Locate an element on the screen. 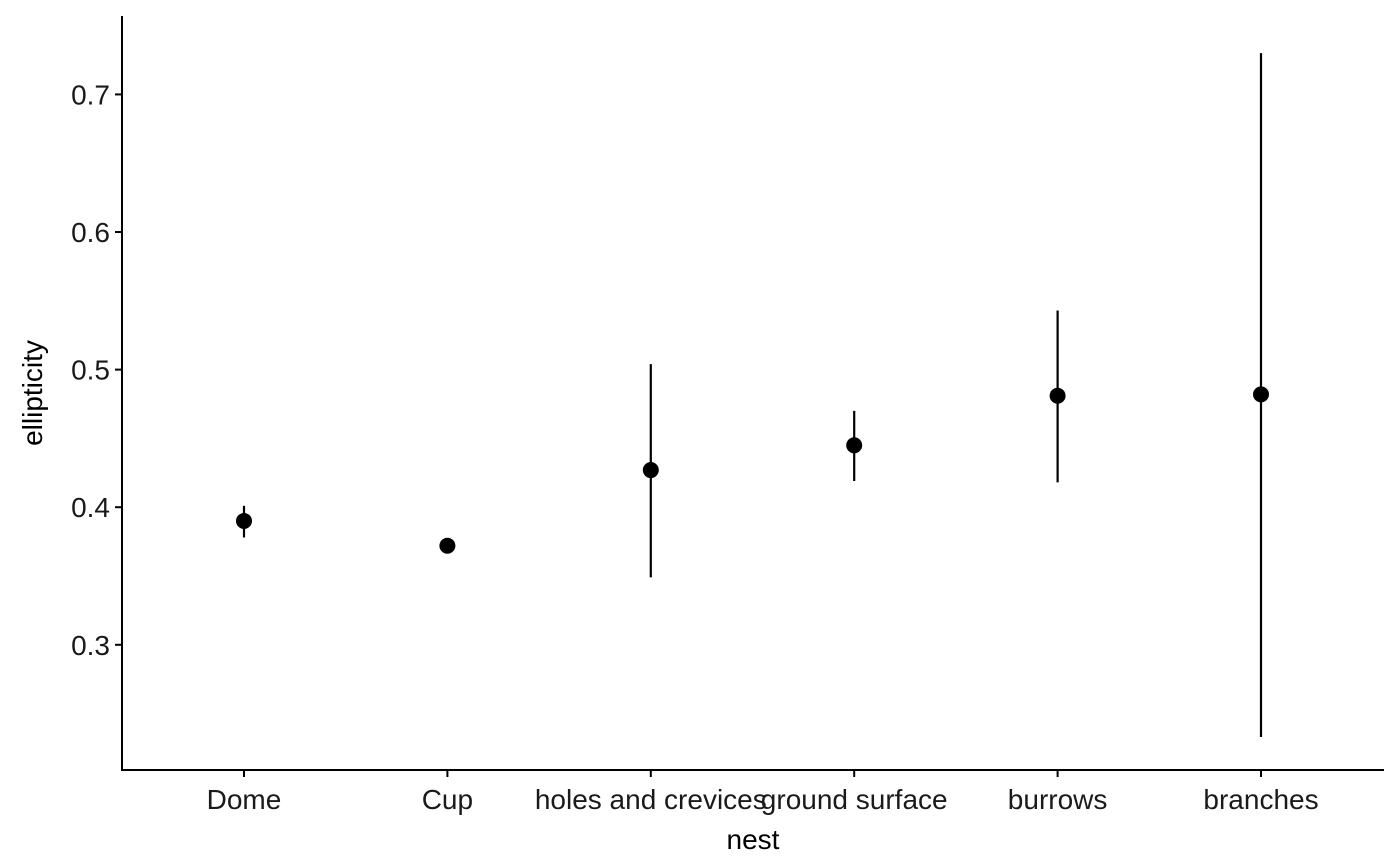 Image resolution: width=1400 pixels, height=866 pixels. y-tick-label: 0.7 is located at coordinates (90, 94).